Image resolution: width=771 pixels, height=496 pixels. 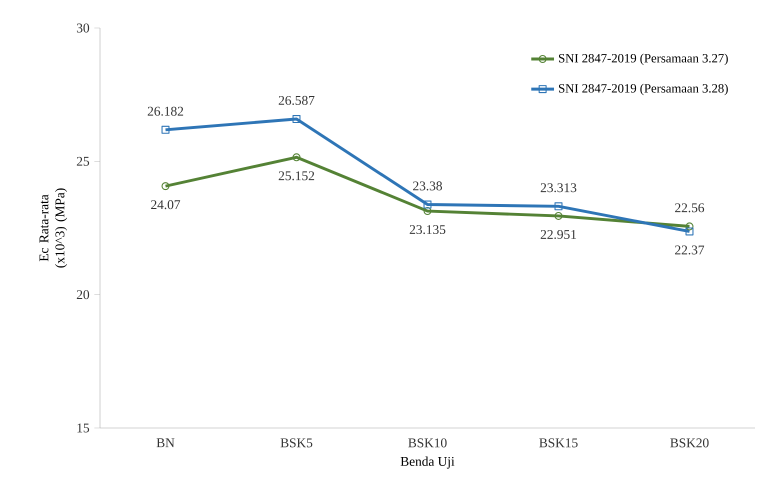 What do you see at coordinates (296, 100) in the screenshot?
I see `data-label: 26.587` at bounding box center [296, 100].